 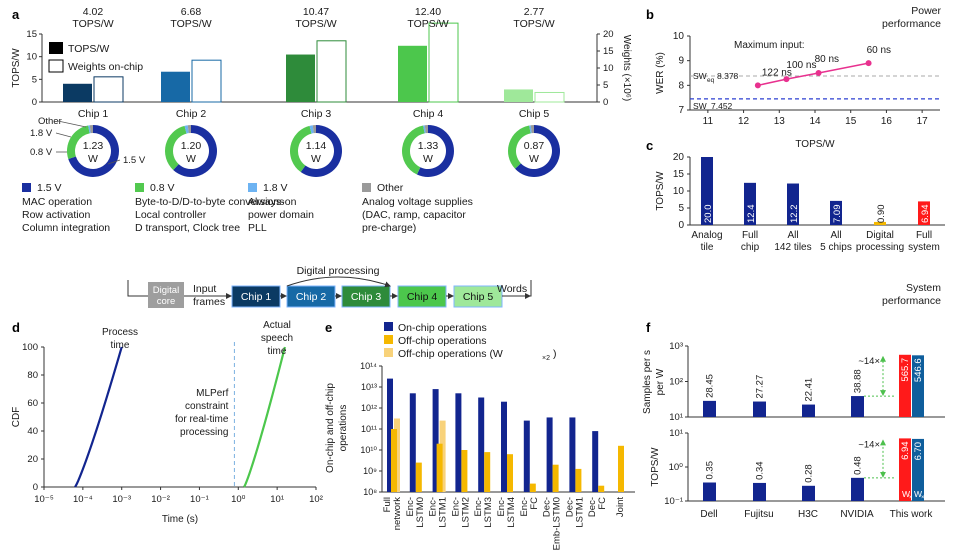 What do you see at coordinates (56, 66) in the screenshot?
I see `legend-weights-swatch` at bounding box center [56, 66].